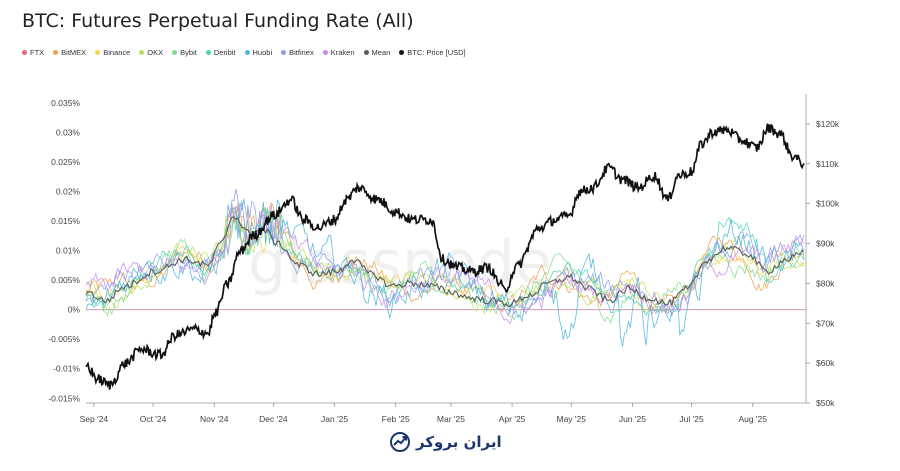 This screenshot has height=471, width=900. Describe the element at coordinates (224, 52) in the screenshot. I see `legend-label: Deribit` at that location.